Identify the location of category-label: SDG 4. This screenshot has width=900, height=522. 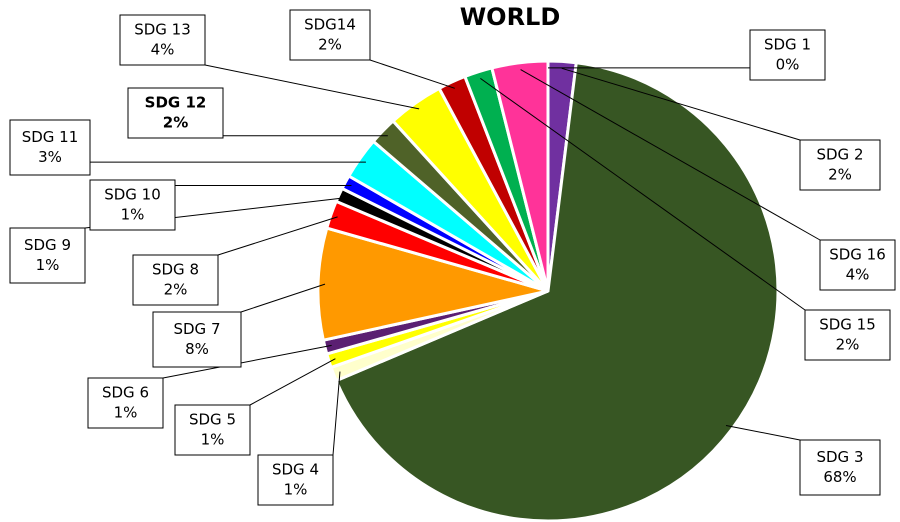
(295, 470).